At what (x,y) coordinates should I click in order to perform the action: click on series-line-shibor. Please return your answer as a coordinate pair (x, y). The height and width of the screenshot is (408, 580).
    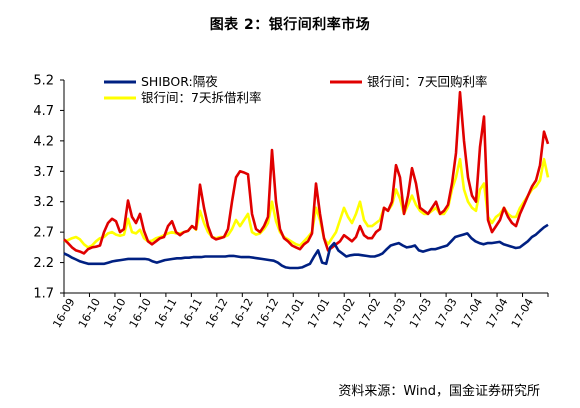
    Looking at the image, I should click on (306, 246).